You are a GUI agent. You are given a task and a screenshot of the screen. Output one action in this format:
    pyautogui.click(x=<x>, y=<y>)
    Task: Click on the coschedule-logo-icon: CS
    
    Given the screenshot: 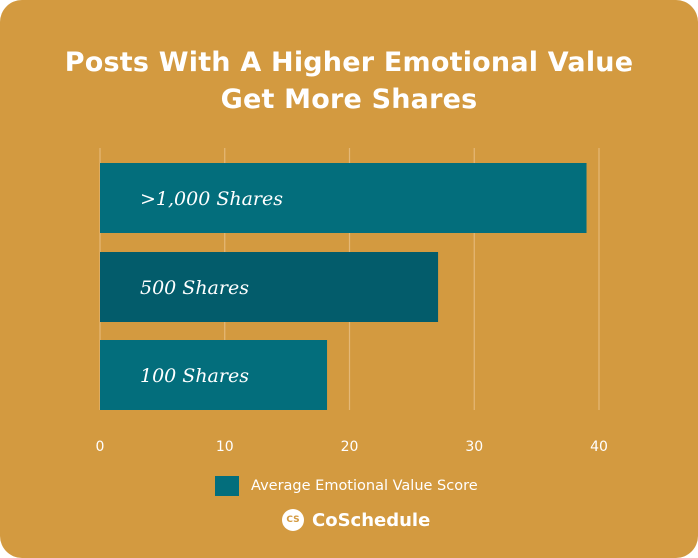 What is the action you would take?
    pyautogui.click(x=293, y=520)
    